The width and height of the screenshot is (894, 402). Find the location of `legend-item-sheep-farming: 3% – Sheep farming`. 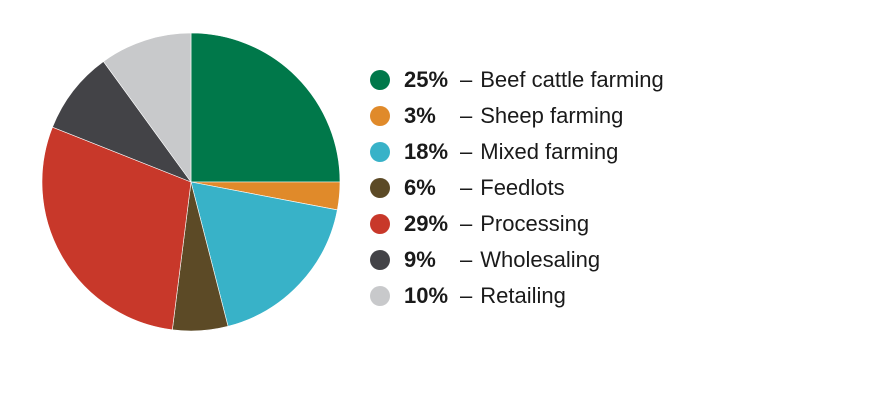

legend-item-sheep-farming: 3% – Sheep farming is located at coordinates (517, 116).